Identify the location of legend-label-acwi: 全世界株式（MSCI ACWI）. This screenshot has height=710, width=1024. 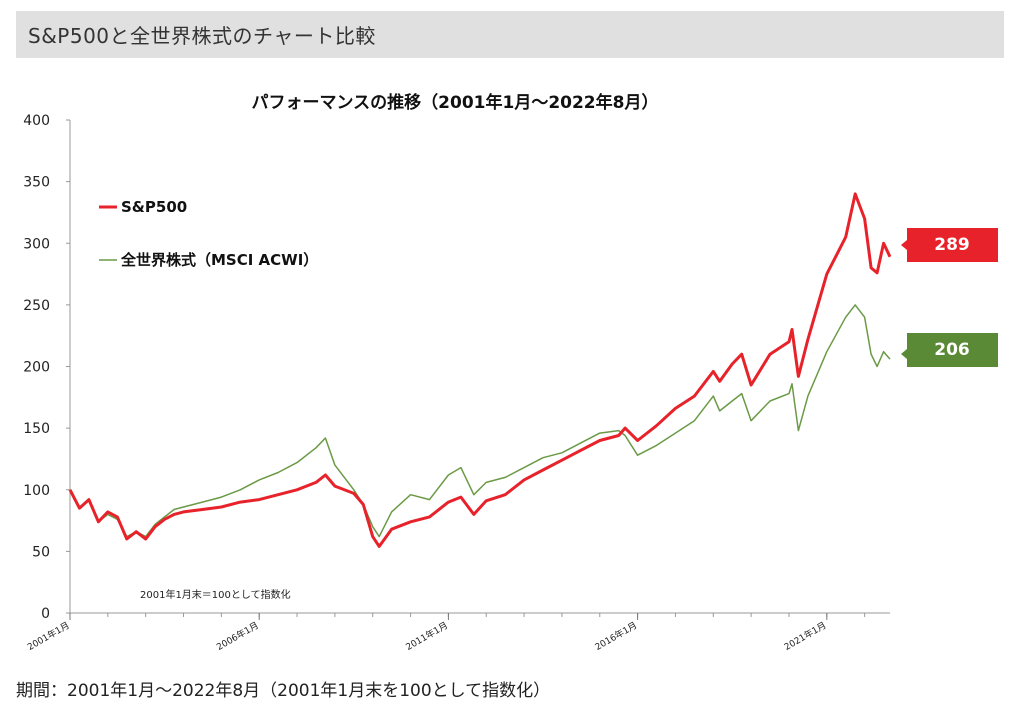
(219, 260).